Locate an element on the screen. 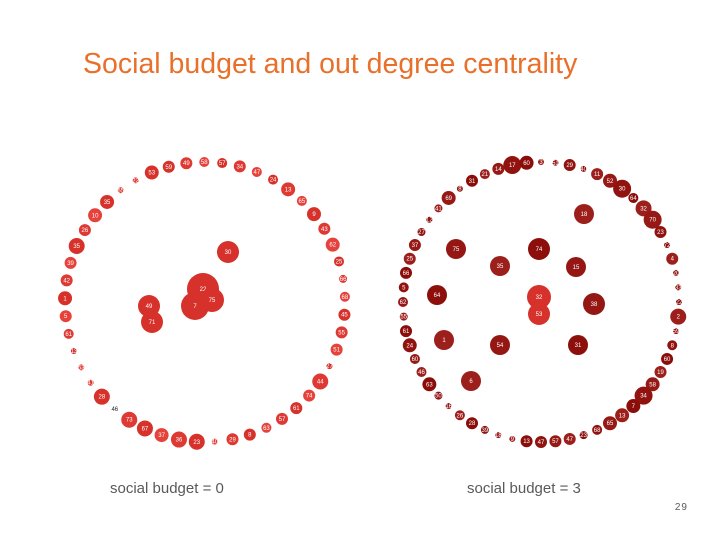  page-number: 29 is located at coordinates (681, 507).